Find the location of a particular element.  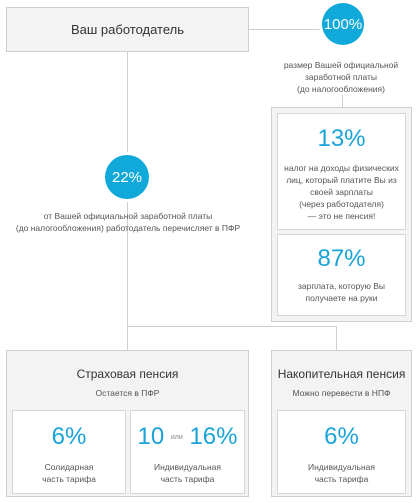

funded-individual-caption-line: Индивидуальная is located at coordinates (341, 467).